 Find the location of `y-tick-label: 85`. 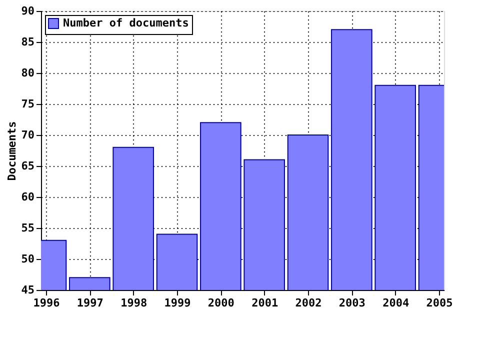

y-tick-label: 85 is located at coordinates (27, 42).